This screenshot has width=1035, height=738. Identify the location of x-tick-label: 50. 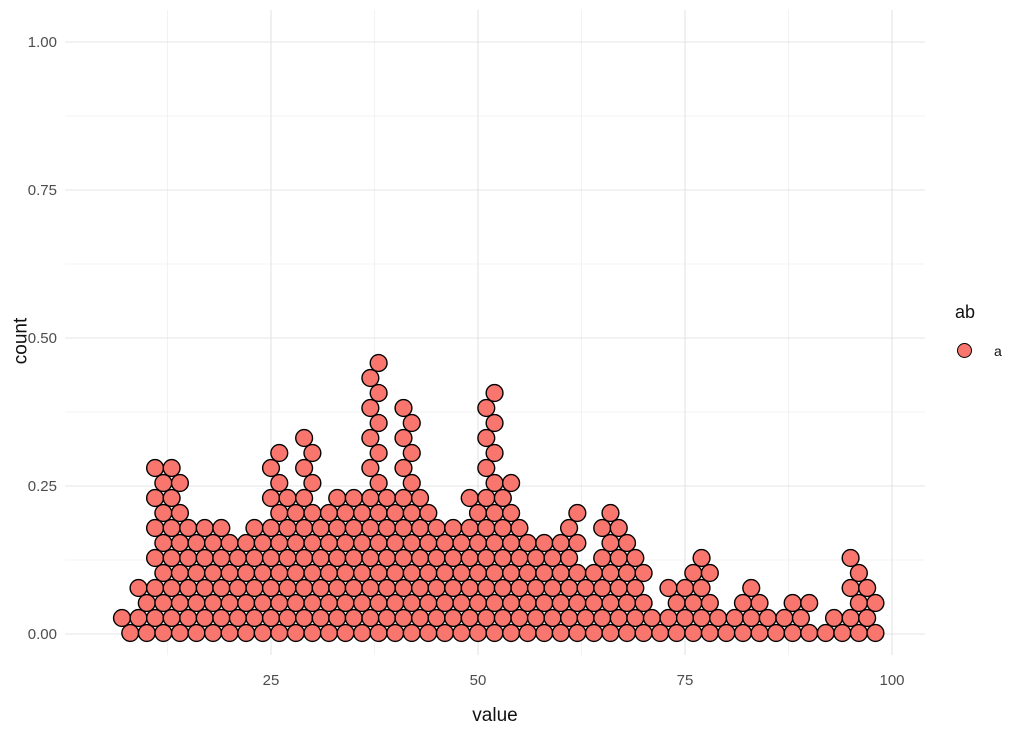
(478, 680).